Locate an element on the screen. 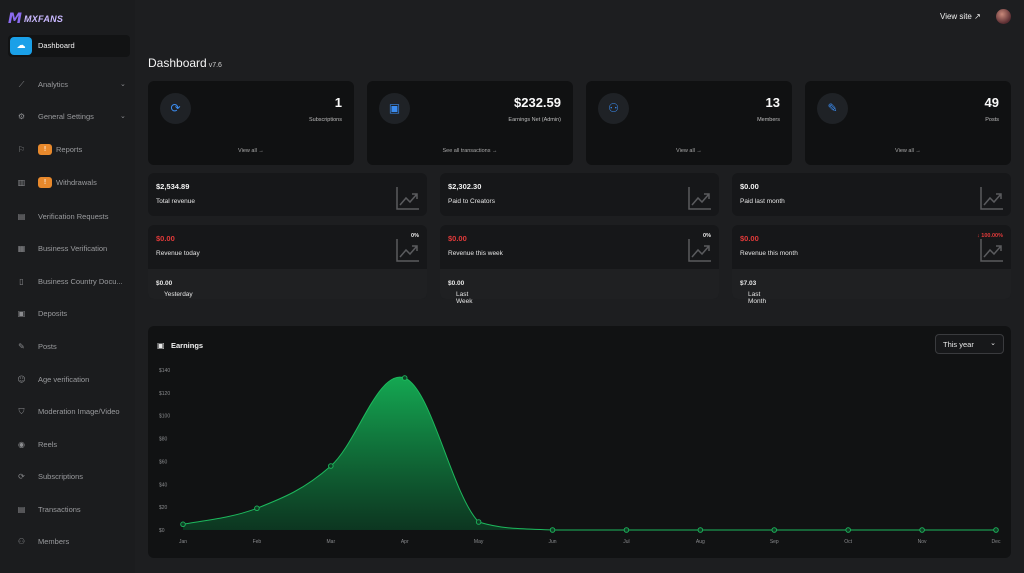 This screenshot has width=1024, height=573. sidebar-item-verification-requests: ▤ Verification Requests is located at coordinates (67, 216).